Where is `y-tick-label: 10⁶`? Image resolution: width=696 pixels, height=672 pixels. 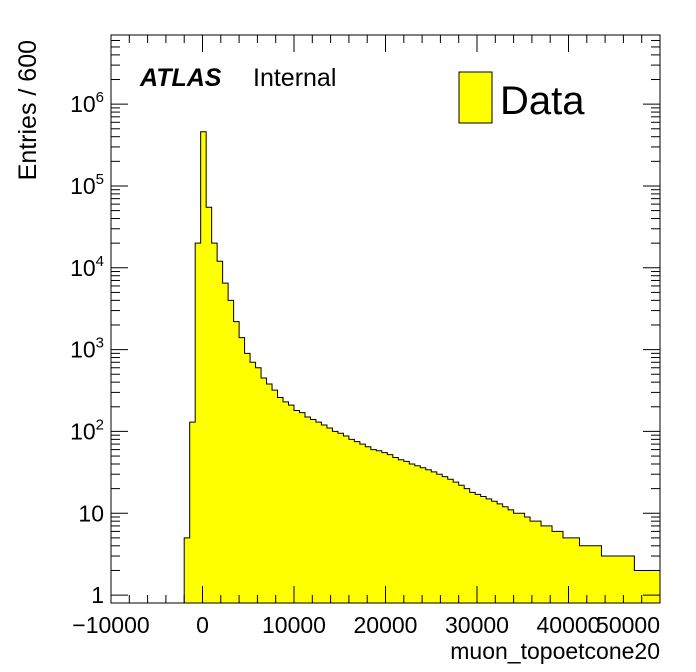
y-tick-label: 10⁶ is located at coordinates (87, 103).